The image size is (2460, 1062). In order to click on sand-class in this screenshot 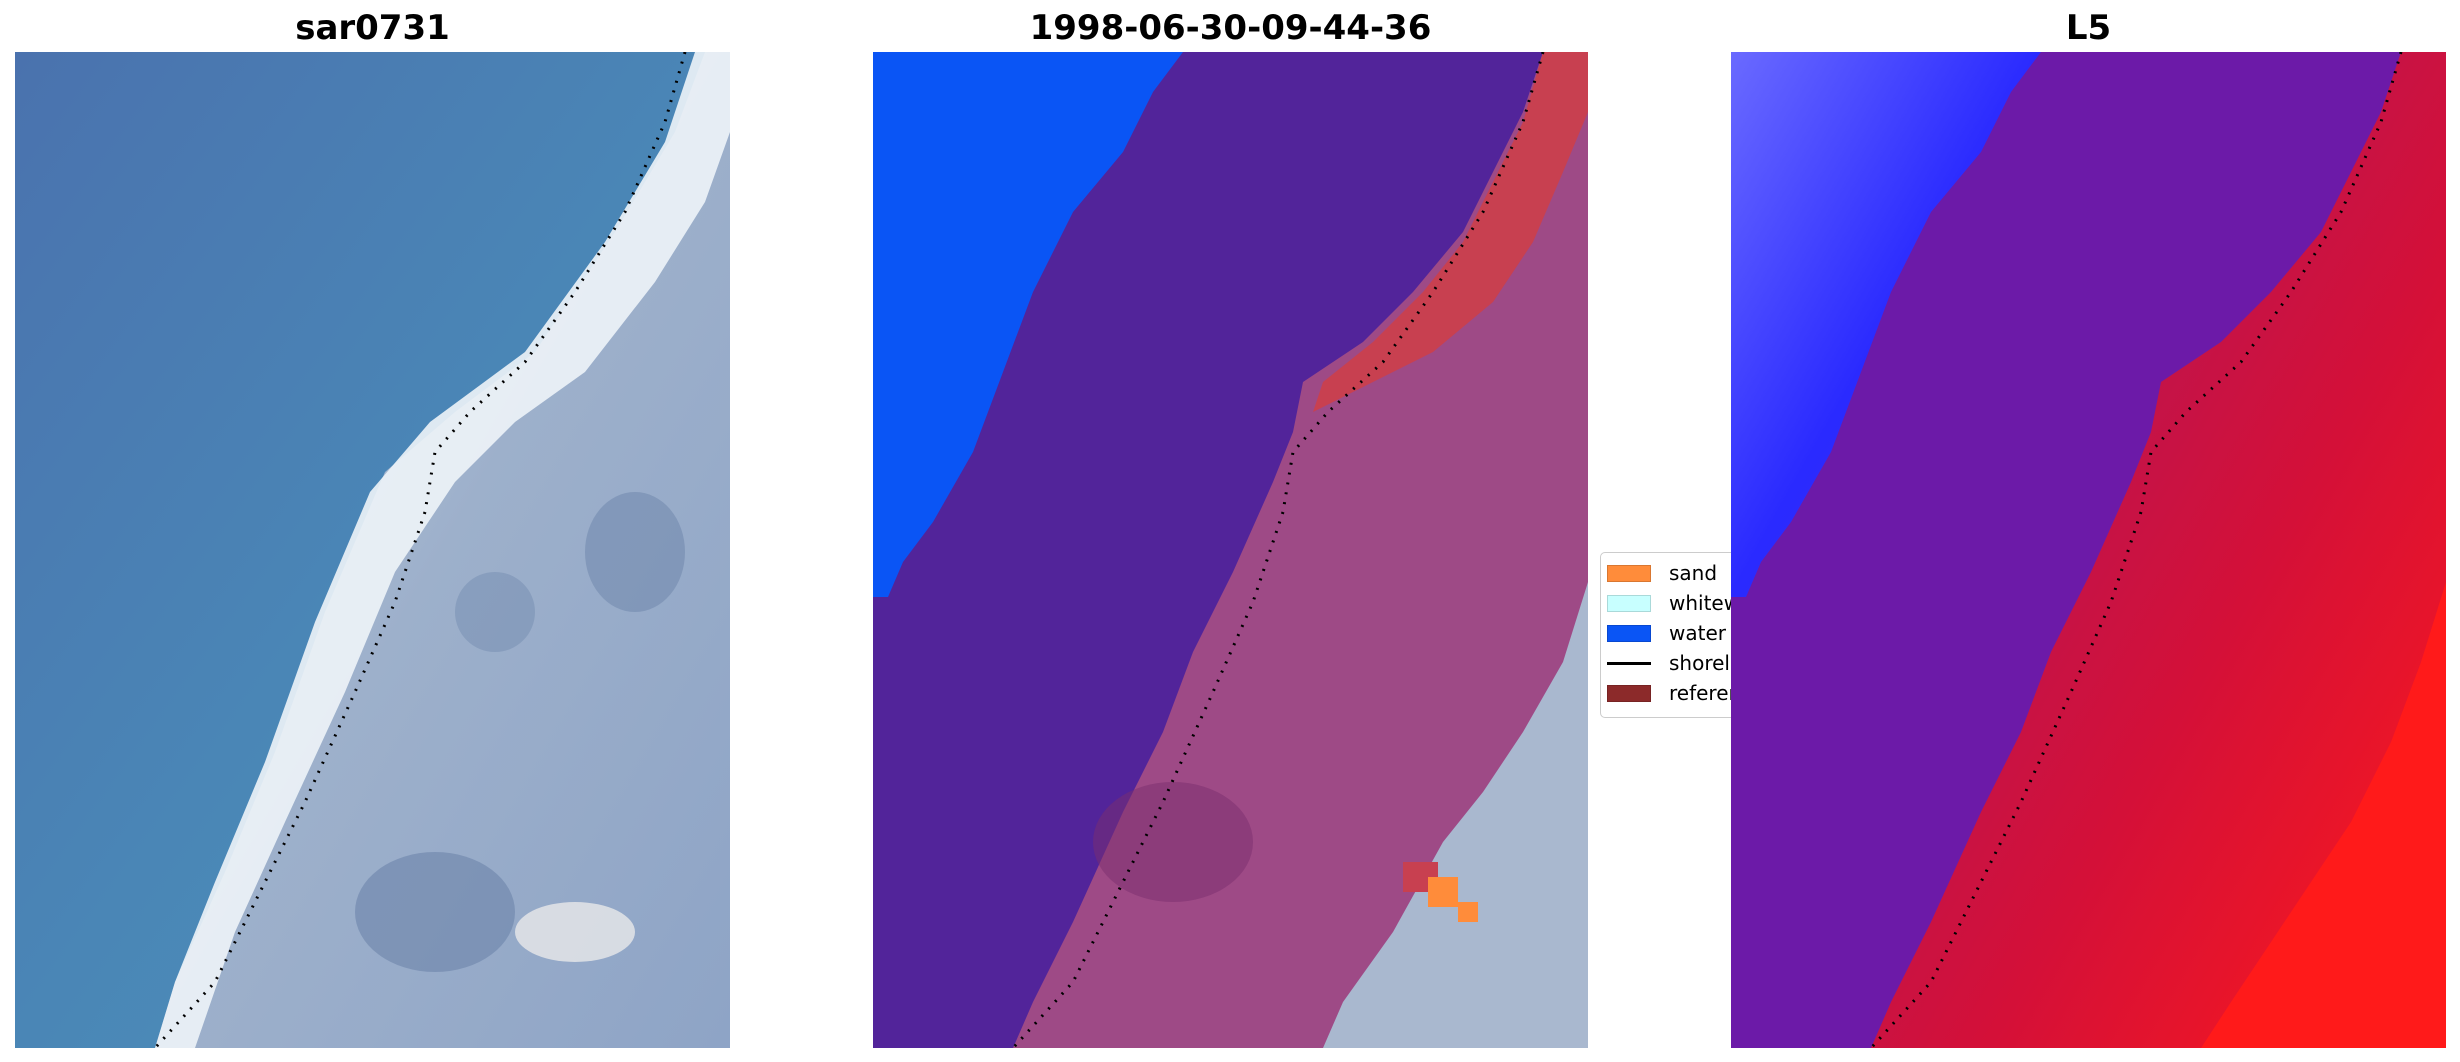, I will do `click(1443, 892)`.